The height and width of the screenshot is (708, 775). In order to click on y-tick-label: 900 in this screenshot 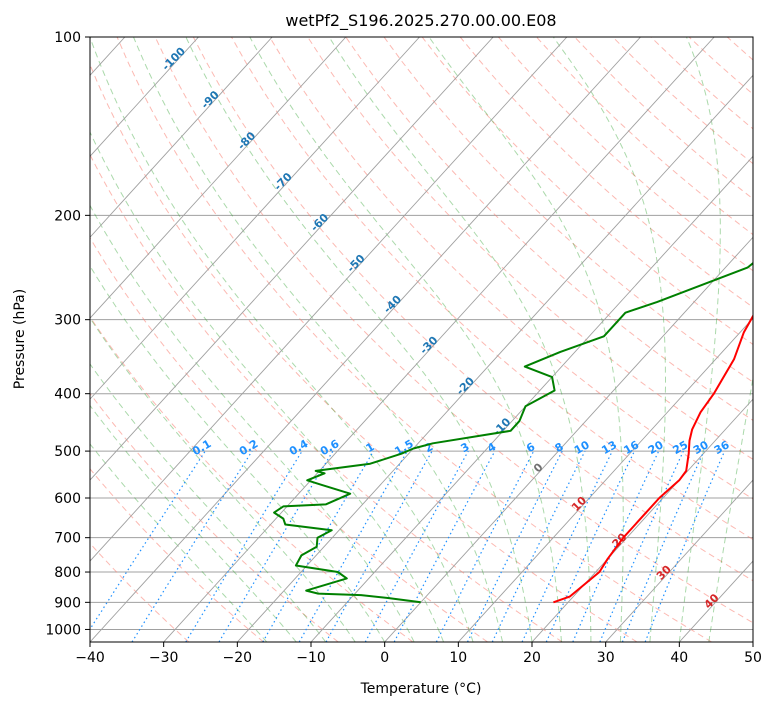, I will do `click(67, 603)`.